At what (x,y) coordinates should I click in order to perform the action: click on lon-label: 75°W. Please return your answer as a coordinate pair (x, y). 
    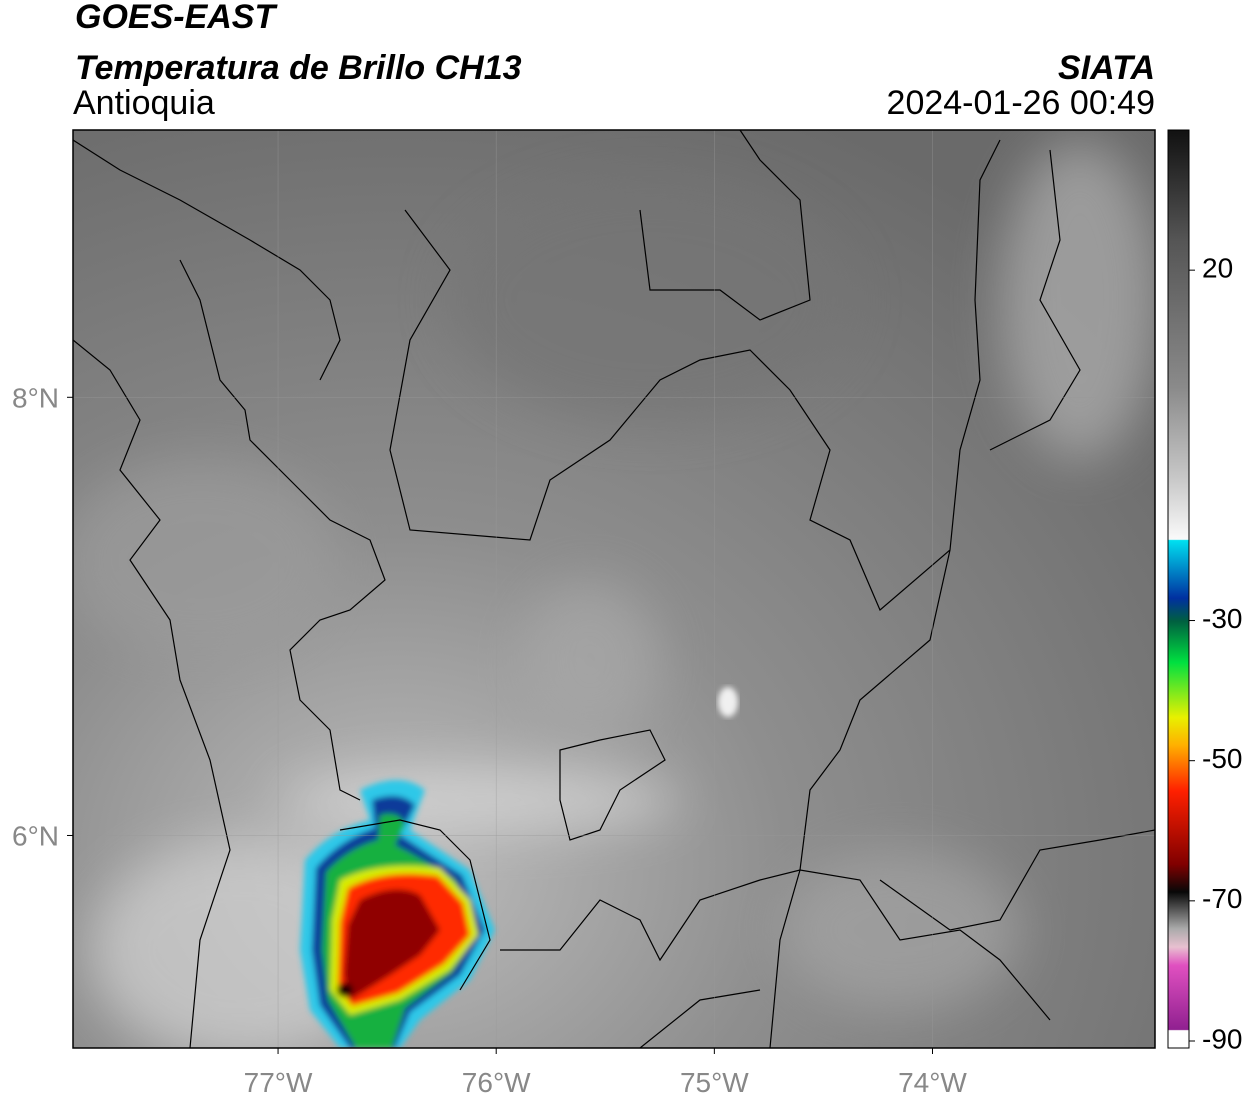
    Looking at the image, I should click on (714, 1082).